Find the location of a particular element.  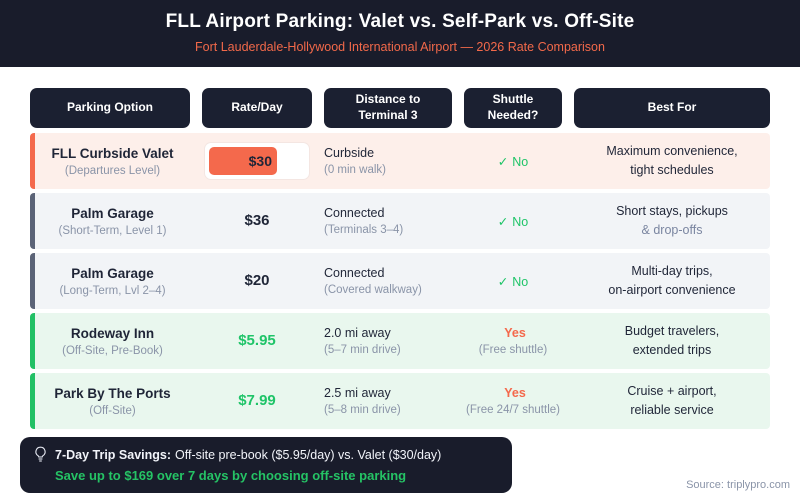

best-for-cell: Maximum convenience, tight schedules is located at coordinates (672, 161).